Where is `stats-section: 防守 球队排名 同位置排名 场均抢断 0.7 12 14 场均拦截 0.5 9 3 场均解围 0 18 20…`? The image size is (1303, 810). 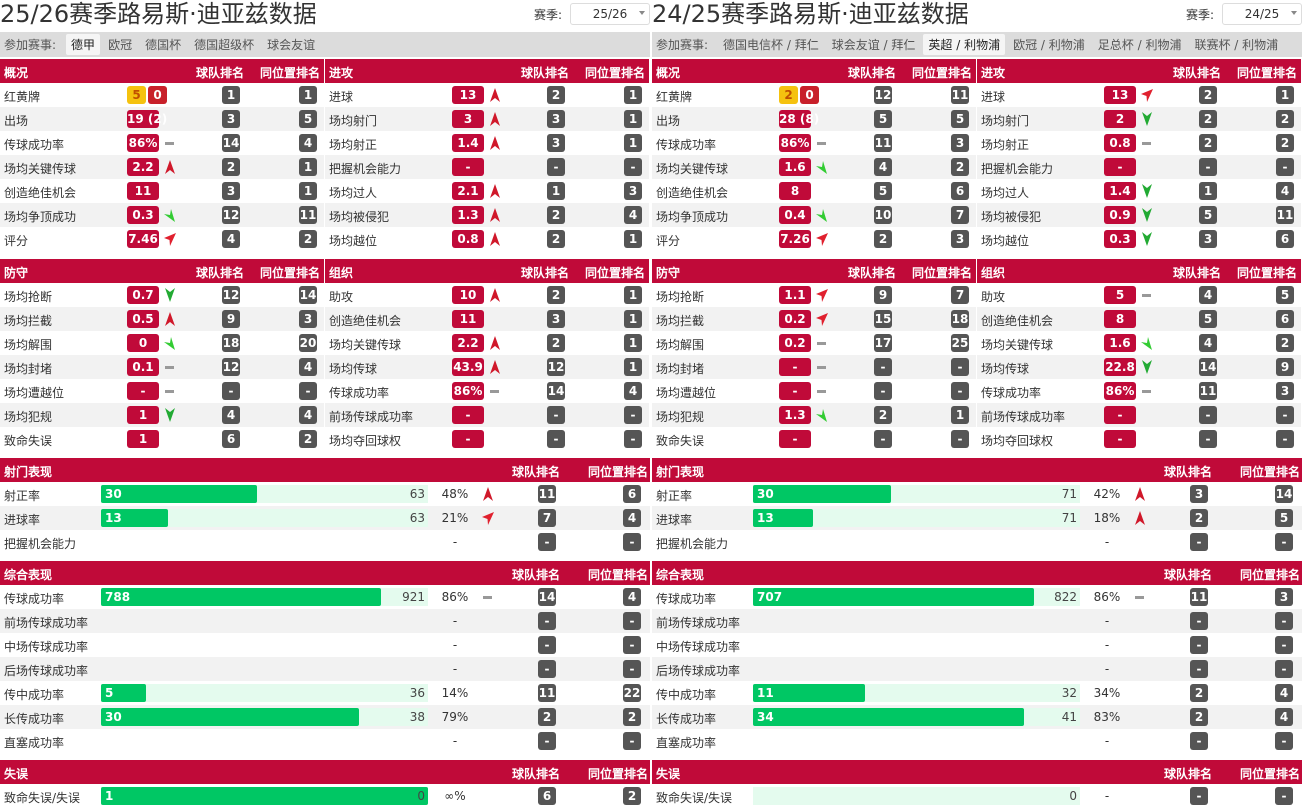 stats-section: 防守 球队排名 同位置排名 场均抢断 0.7 12 14 场均拦截 0.5 9 3 场均解围 0 18 20… is located at coordinates (162, 355).